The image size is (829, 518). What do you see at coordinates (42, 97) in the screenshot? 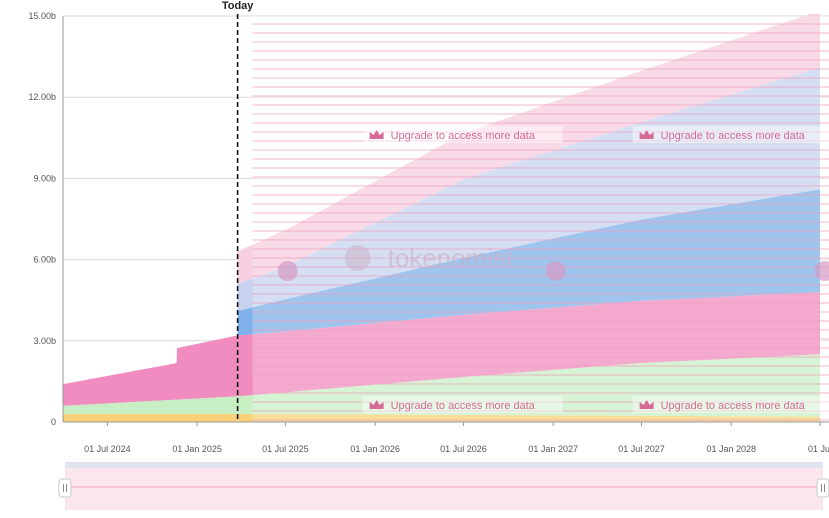
I see `y-tick-label: 12.00b` at bounding box center [42, 97].